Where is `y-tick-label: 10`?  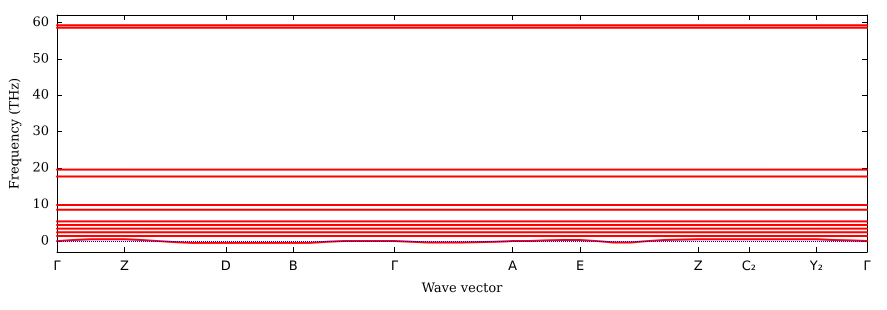 y-tick-label: 10 is located at coordinates (40, 204).